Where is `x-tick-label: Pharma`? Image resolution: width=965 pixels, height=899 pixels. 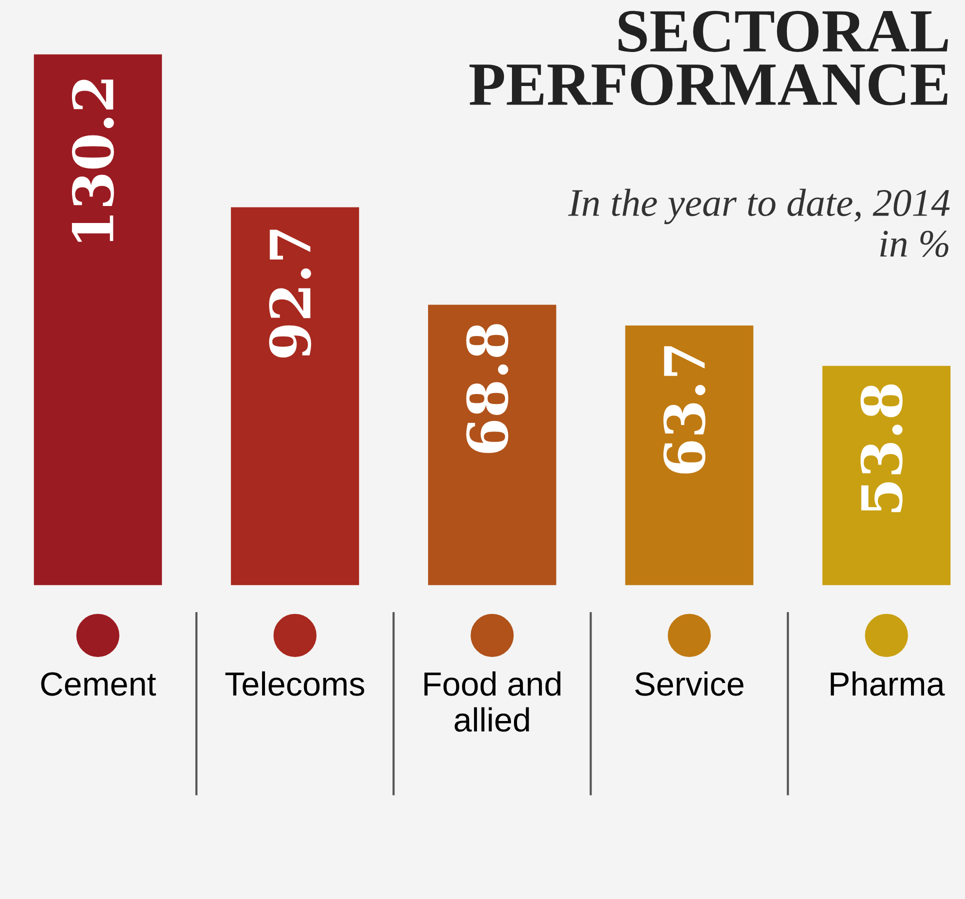
x-tick-label: Pharma is located at coordinates (887, 683).